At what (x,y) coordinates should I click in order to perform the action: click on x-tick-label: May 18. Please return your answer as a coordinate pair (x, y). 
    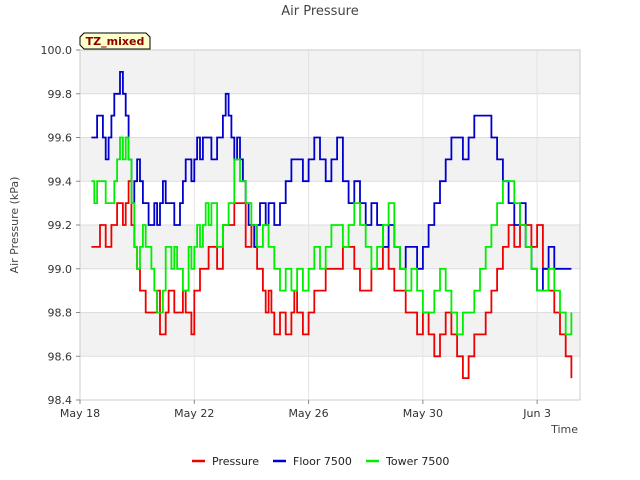
    Looking at the image, I should click on (80, 413).